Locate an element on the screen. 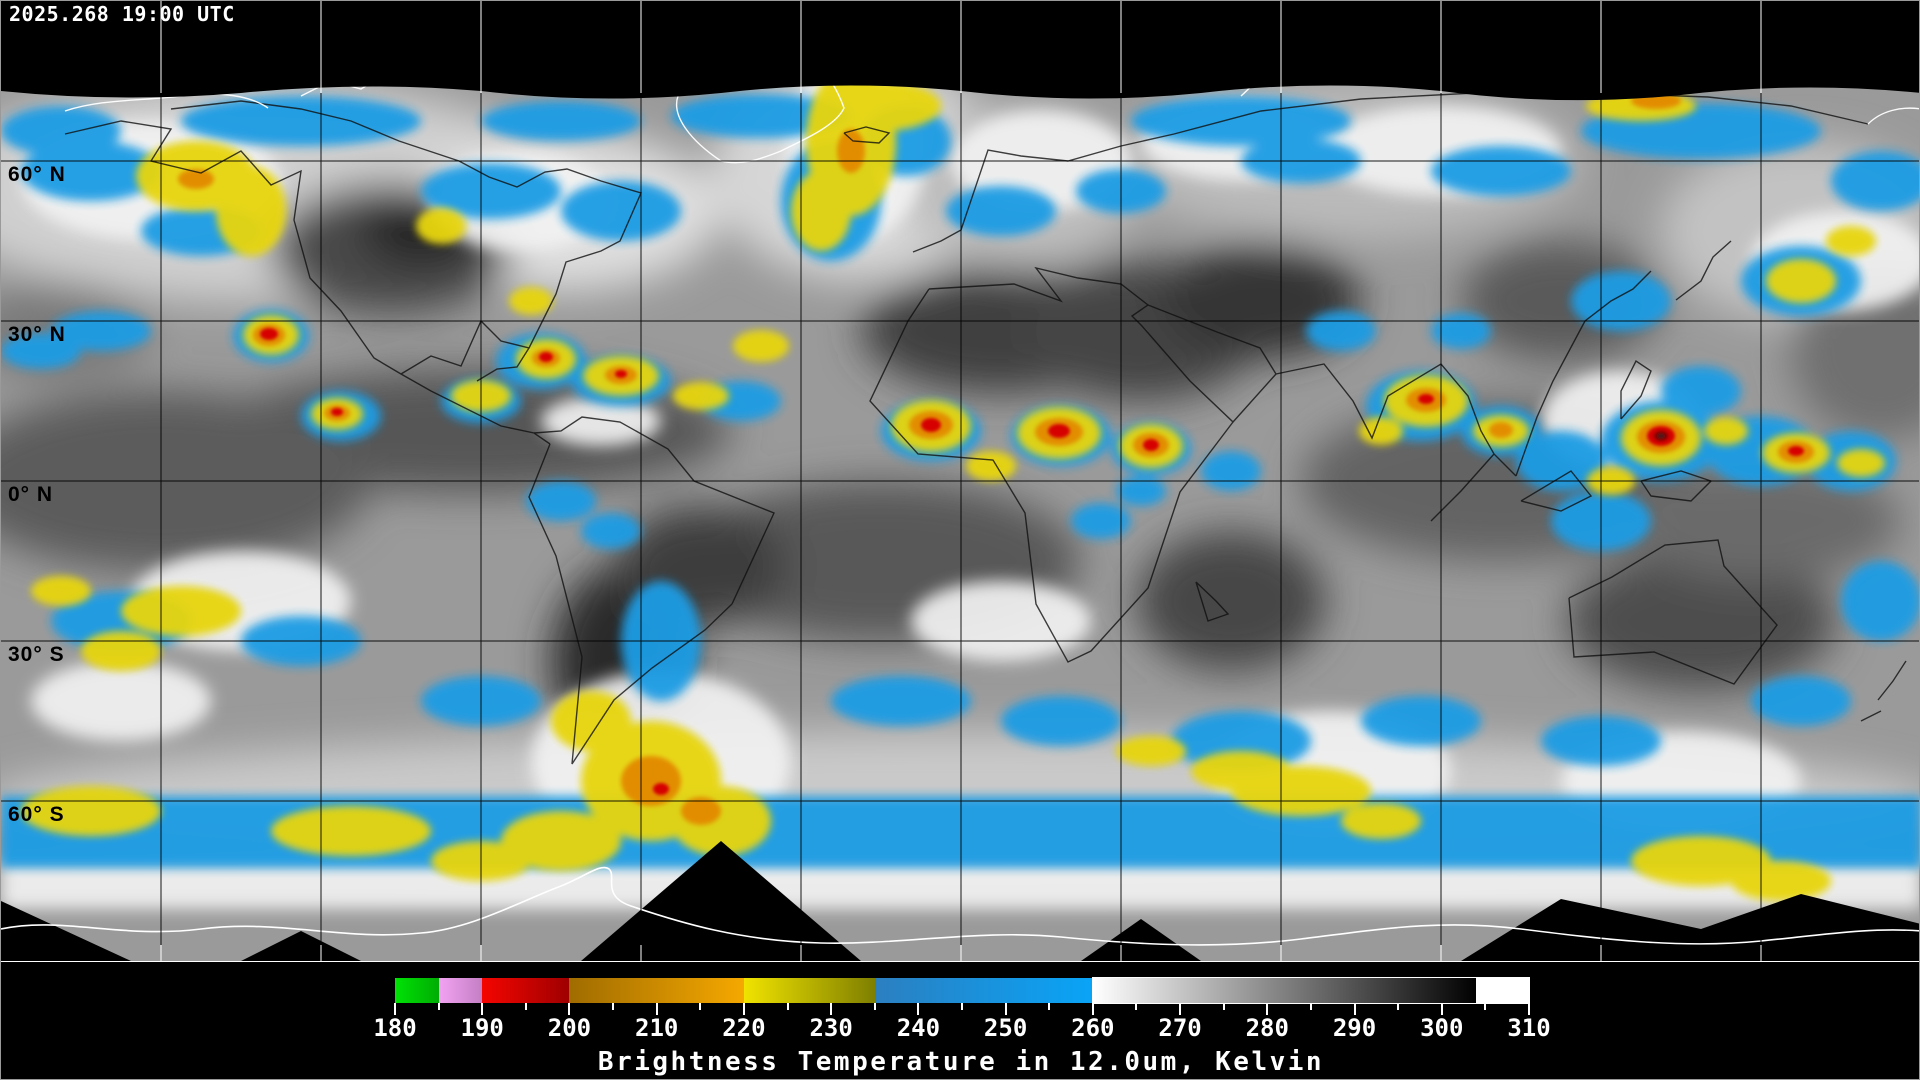 The width and height of the screenshot is (1920, 1080). colorbar-tick-label: 270 is located at coordinates (1180, 1028).